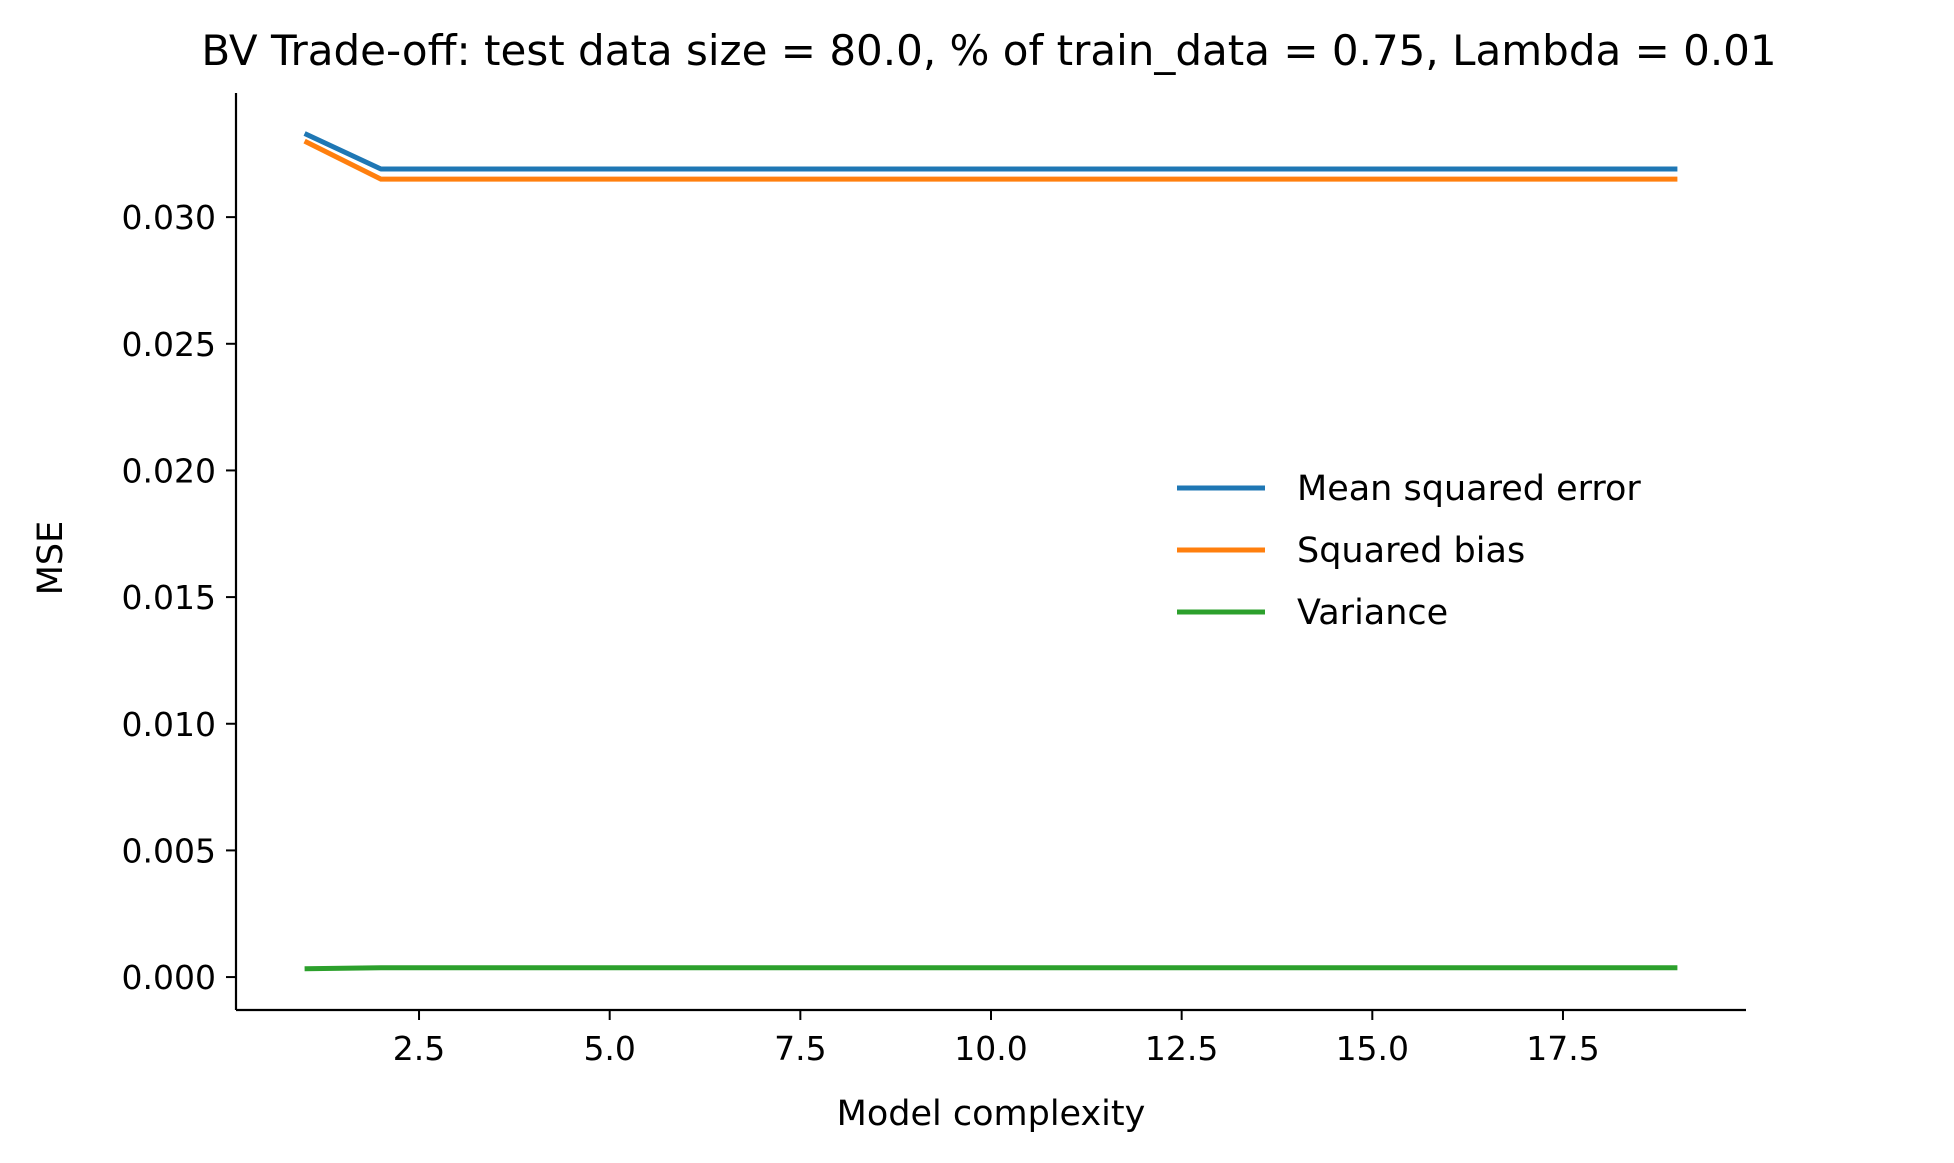  Describe the element at coordinates (1562, 1048) in the screenshot. I see `x-tick-label: 17.5` at that location.